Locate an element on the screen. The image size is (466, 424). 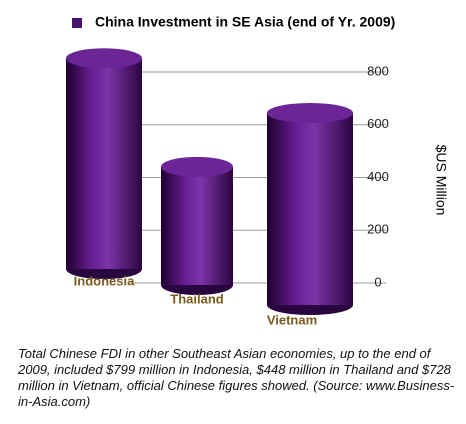
x-tick-label: Vietnam is located at coordinates (292, 319).